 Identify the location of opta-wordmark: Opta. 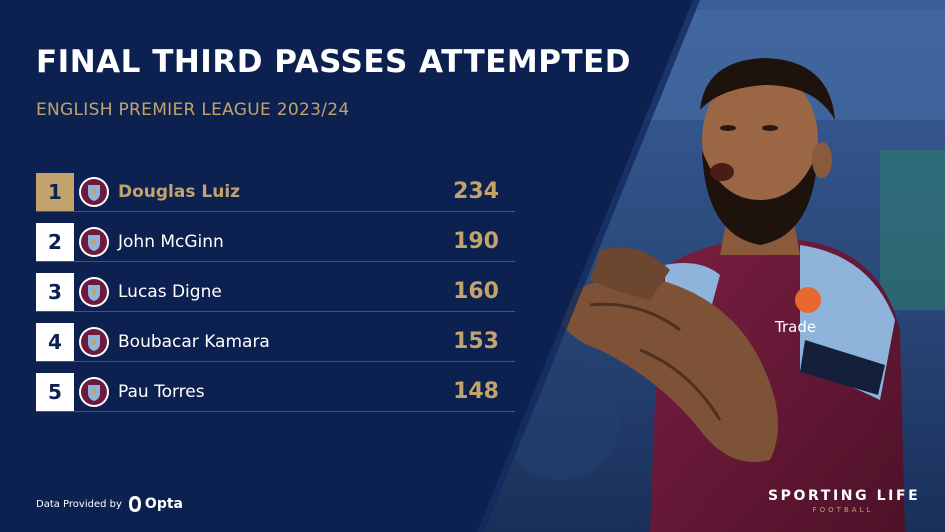
(163, 504).